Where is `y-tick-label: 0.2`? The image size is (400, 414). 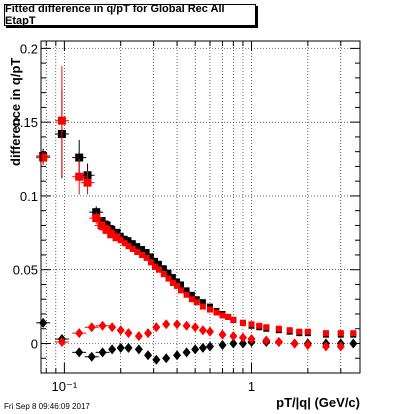 y-tick-label: 0.2 is located at coordinates (29, 48).